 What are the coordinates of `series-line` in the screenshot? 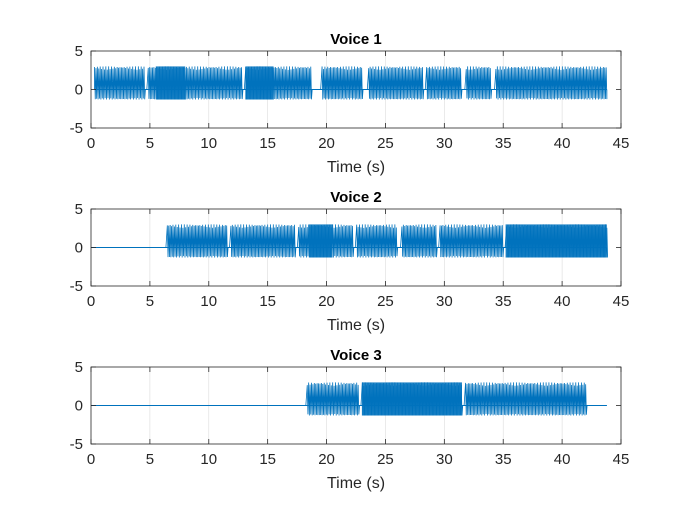 It's located at (349, 399).